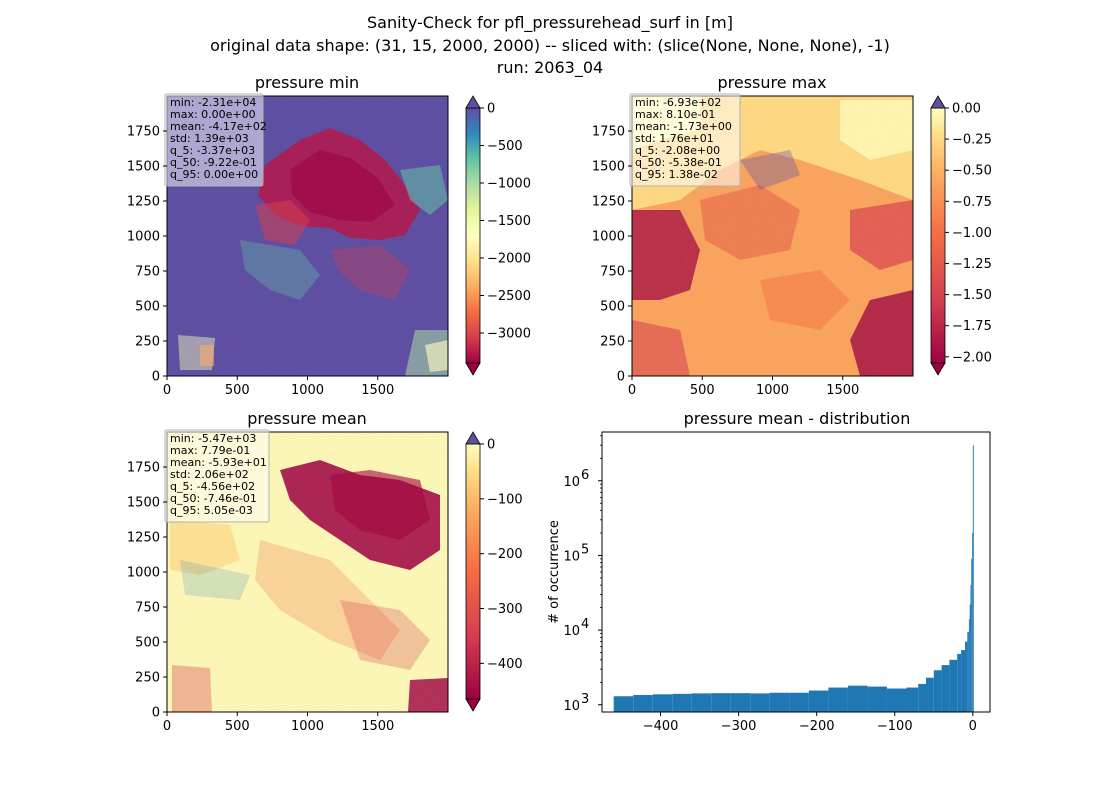 Image resolution: width=1100 pixels, height=800 pixels. What do you see at coordinates (739, 726) in the screenshot?
I see `x-tick-label: −300` at bounding box center [739, 726].